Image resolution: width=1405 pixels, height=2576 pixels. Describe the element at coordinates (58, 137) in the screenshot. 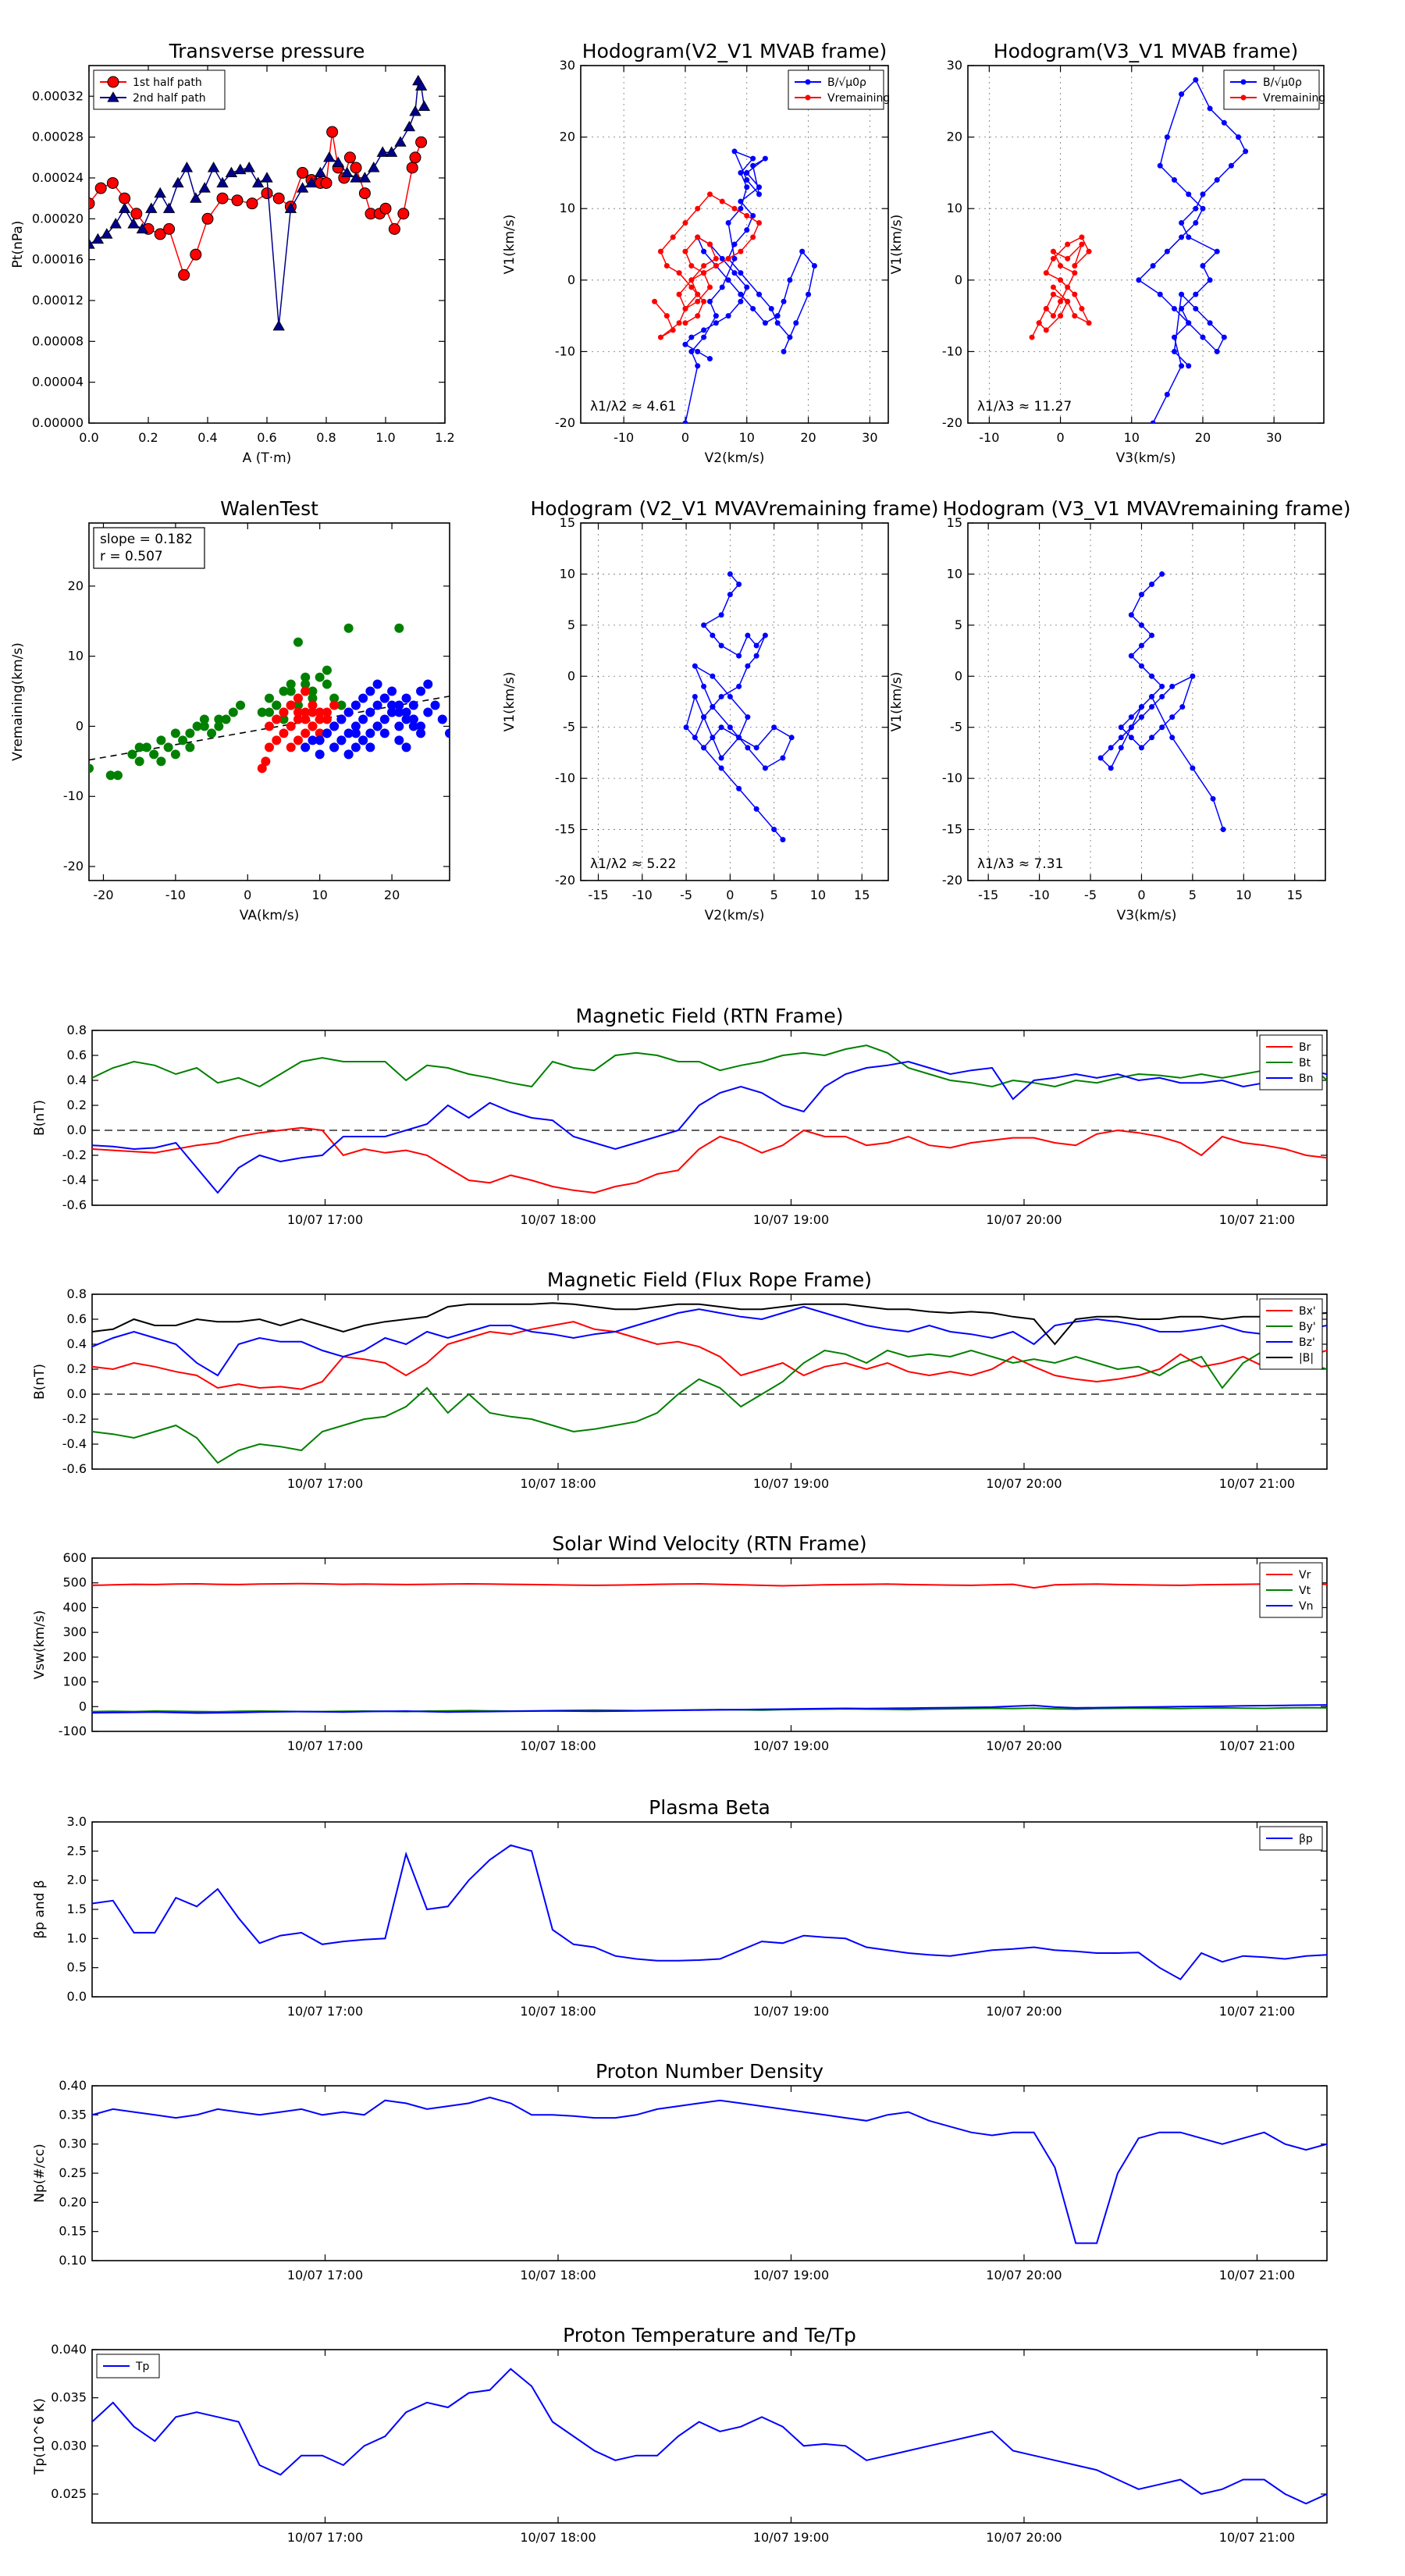

I see `y-tick-label: 0.00028` at that location.